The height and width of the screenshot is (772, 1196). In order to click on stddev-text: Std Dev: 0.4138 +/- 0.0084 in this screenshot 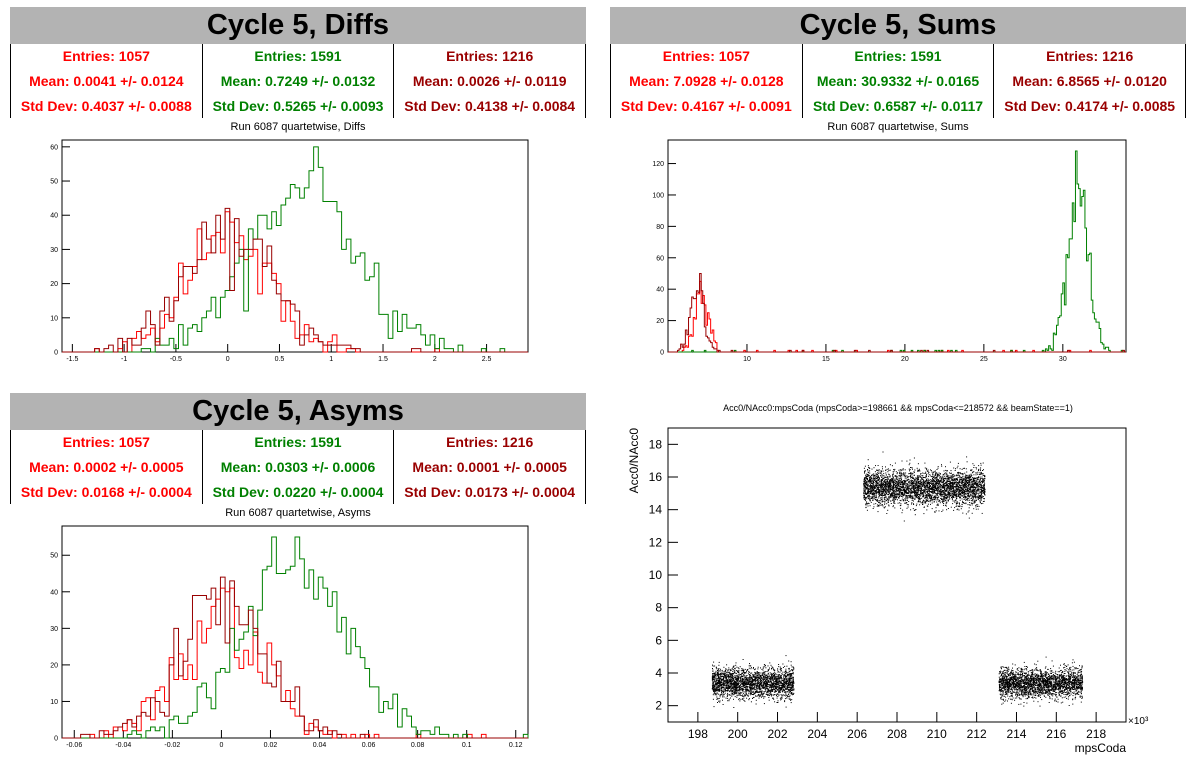, I will do `click(490, 106)`.